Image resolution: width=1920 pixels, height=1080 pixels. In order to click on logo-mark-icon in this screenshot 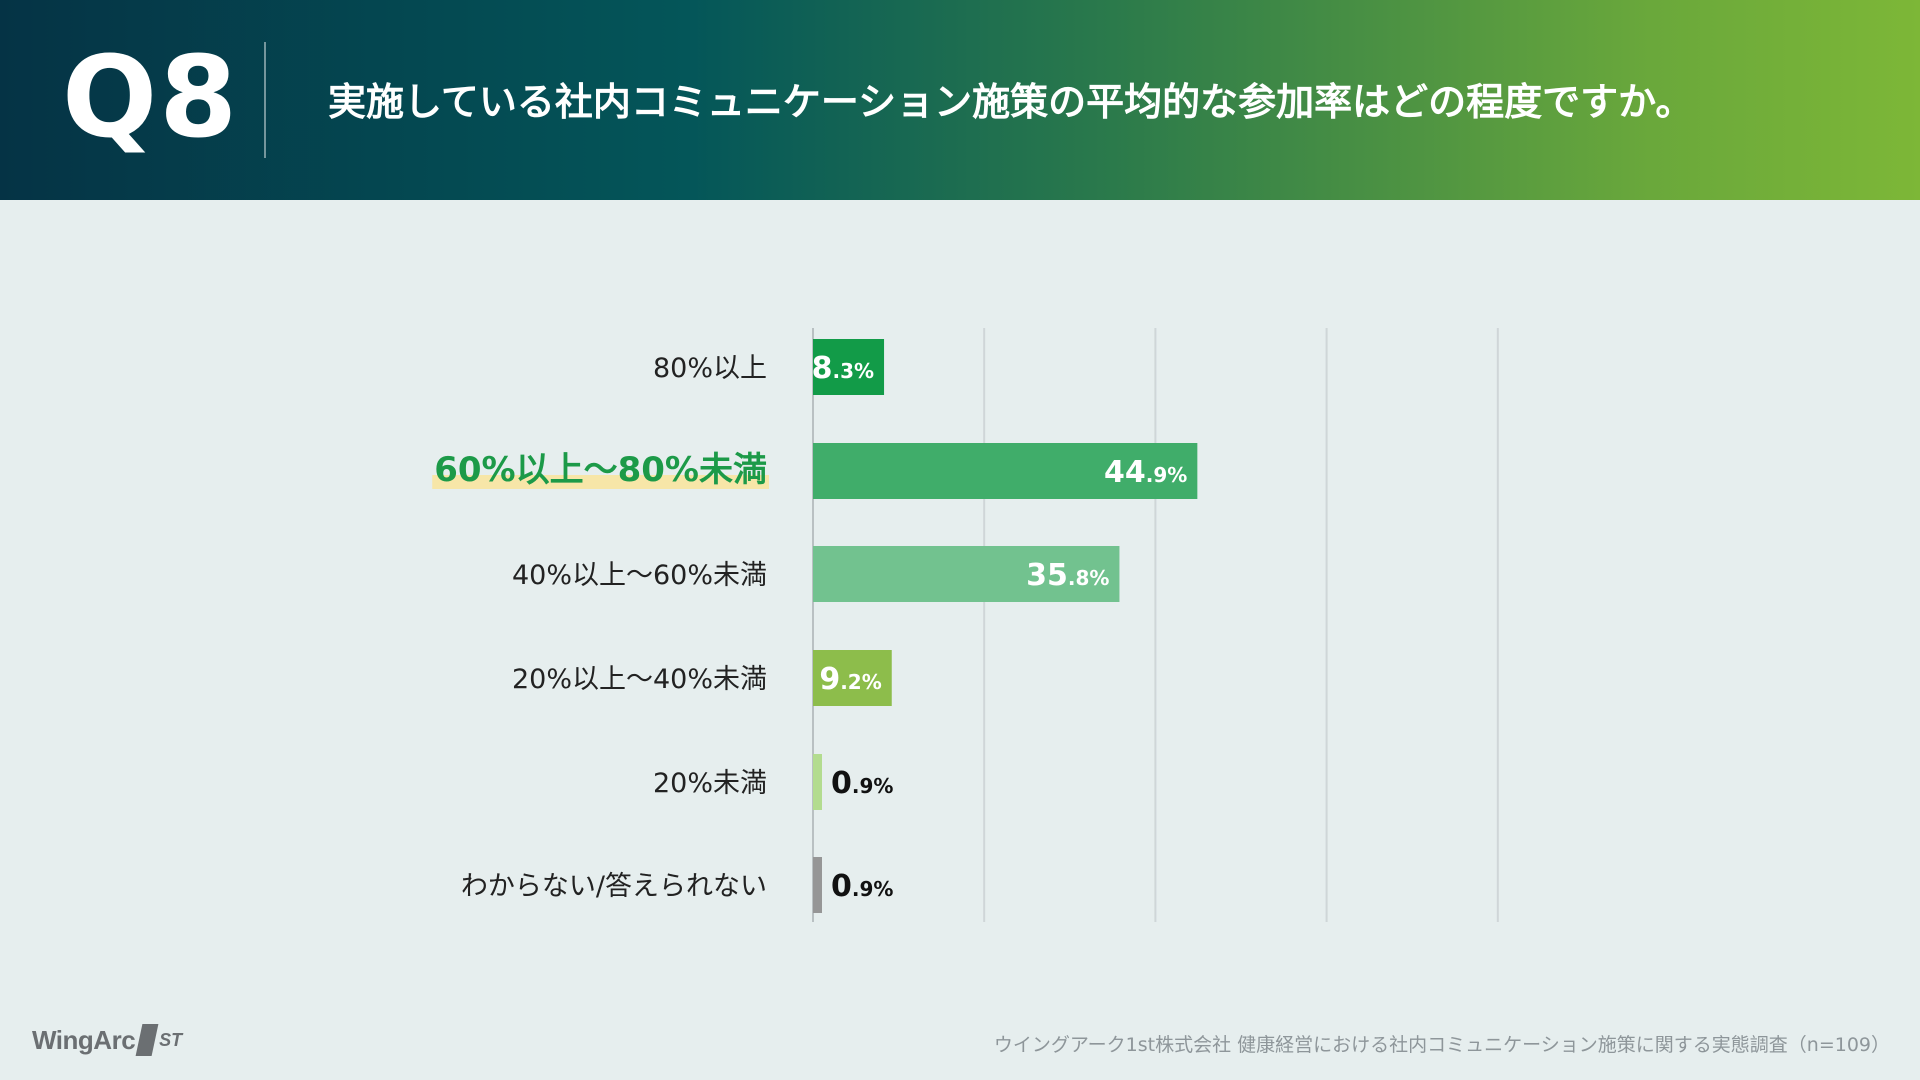, I will do `click(147, 1040)`.